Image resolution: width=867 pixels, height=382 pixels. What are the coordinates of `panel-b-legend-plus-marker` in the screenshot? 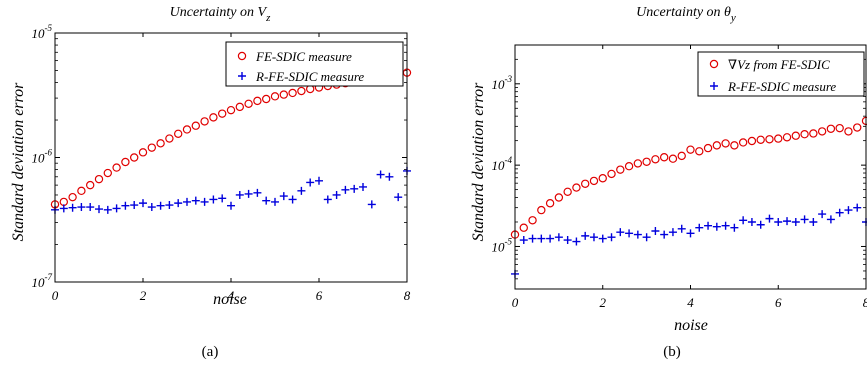 It's located at (714, 86).